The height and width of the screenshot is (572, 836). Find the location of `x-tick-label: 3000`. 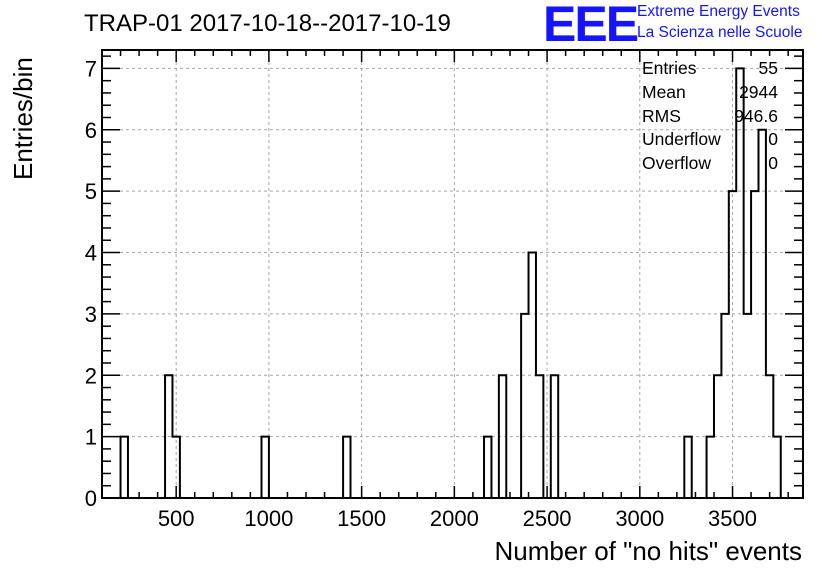

x-tick-label: 3000 is located at coordinates (639, 518).